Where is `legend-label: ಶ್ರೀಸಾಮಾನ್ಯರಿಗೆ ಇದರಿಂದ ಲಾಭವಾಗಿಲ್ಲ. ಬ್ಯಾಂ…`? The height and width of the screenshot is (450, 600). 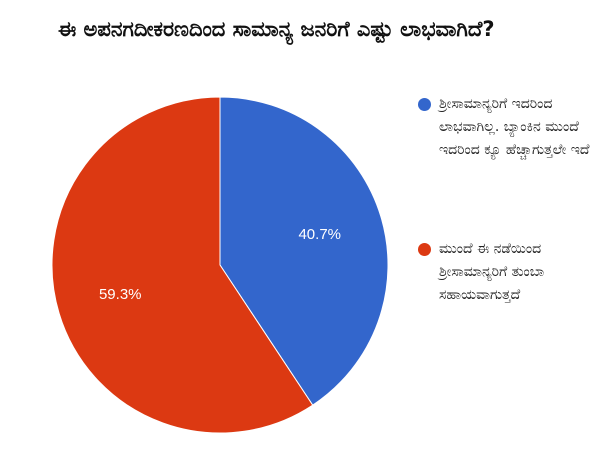 legend-label: ಶ್ರೀಸಾಮಾನ್ಯರಿಗೆ ಇದರಿಂದ ಲಾಭವಾಗಿಲ್ಲ. ಬ್ಯಾಂ… is located at coordinates (514, 127).